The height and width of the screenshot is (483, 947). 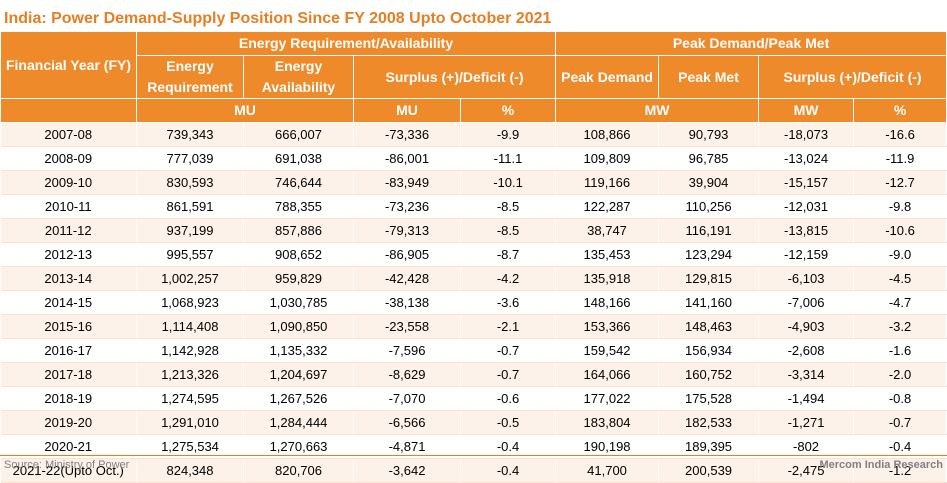 I want to click on cell-peak-demand: 153,366, so click(x=607, y=326).